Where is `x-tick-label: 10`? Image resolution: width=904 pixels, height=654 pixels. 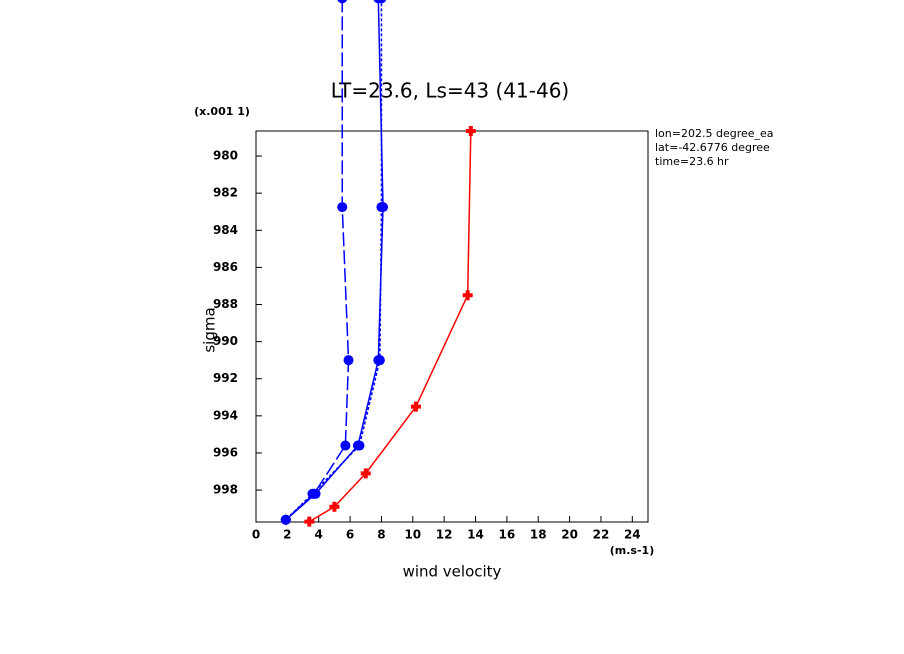 x-tick-label: 10 is located at coordinates (412, 535).